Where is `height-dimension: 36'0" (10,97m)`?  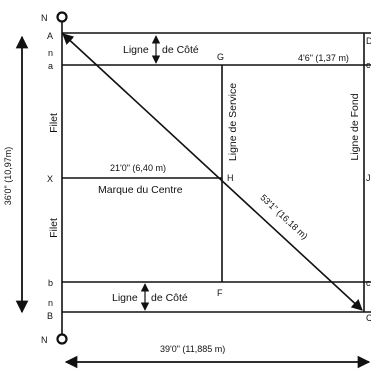 height-dimension: 36'0" (10,97m) is located at coordinates (8, 176).